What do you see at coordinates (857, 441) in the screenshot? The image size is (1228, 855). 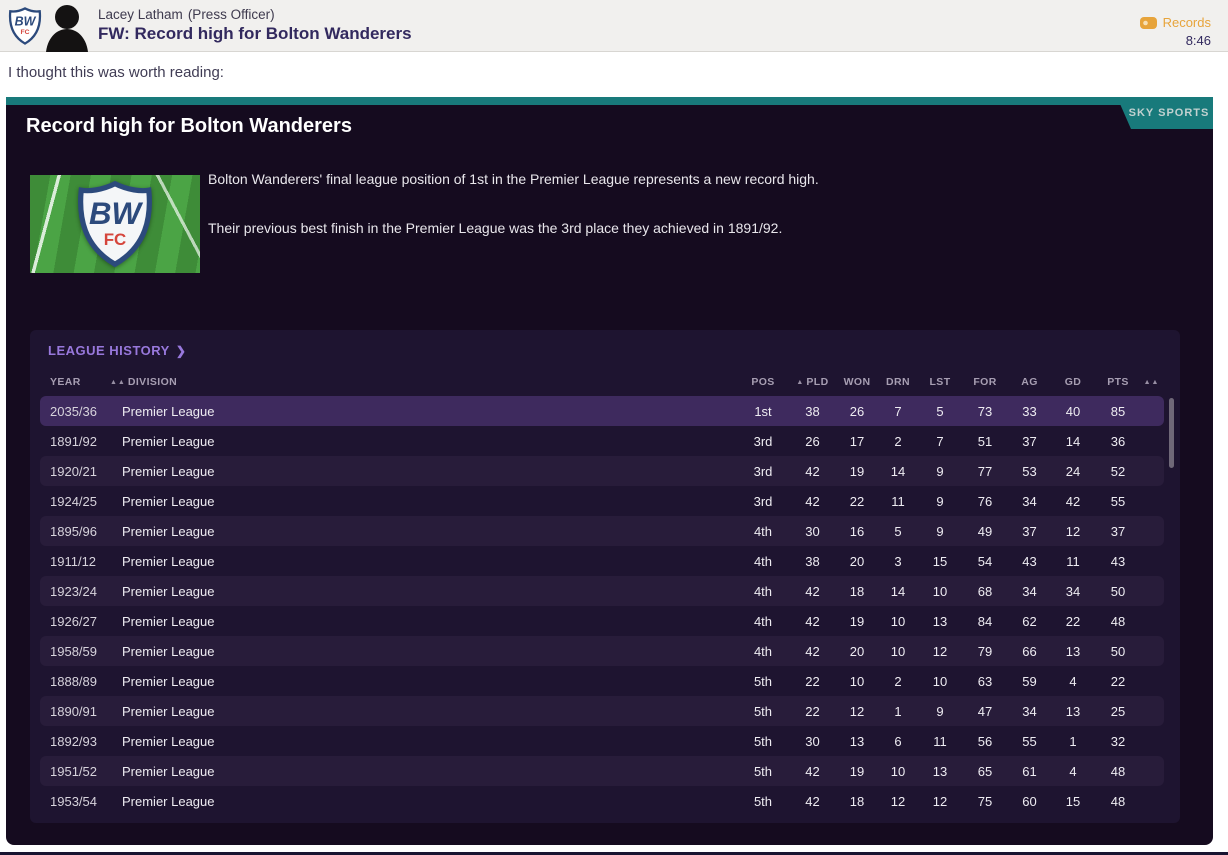 I see `cell-won: 17` at bounding box center [857, 441].